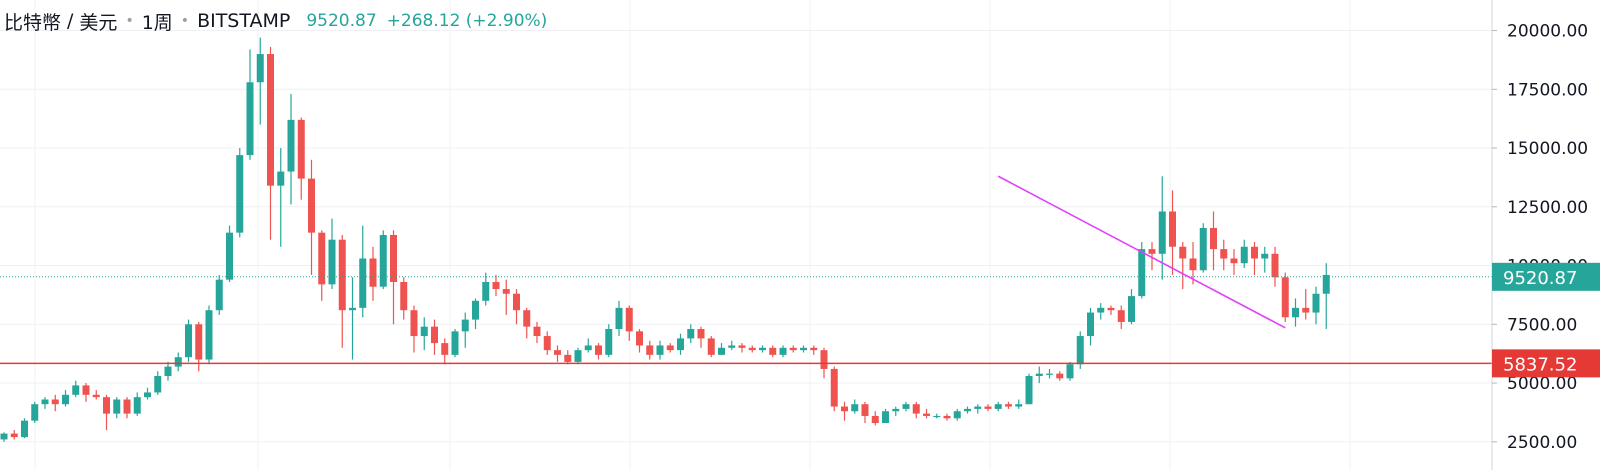  What do you see at coordinates (1547, 208) in the screenshot?
I see `axis-tick-label: 12500.00` at bounding box center [1547, 208].